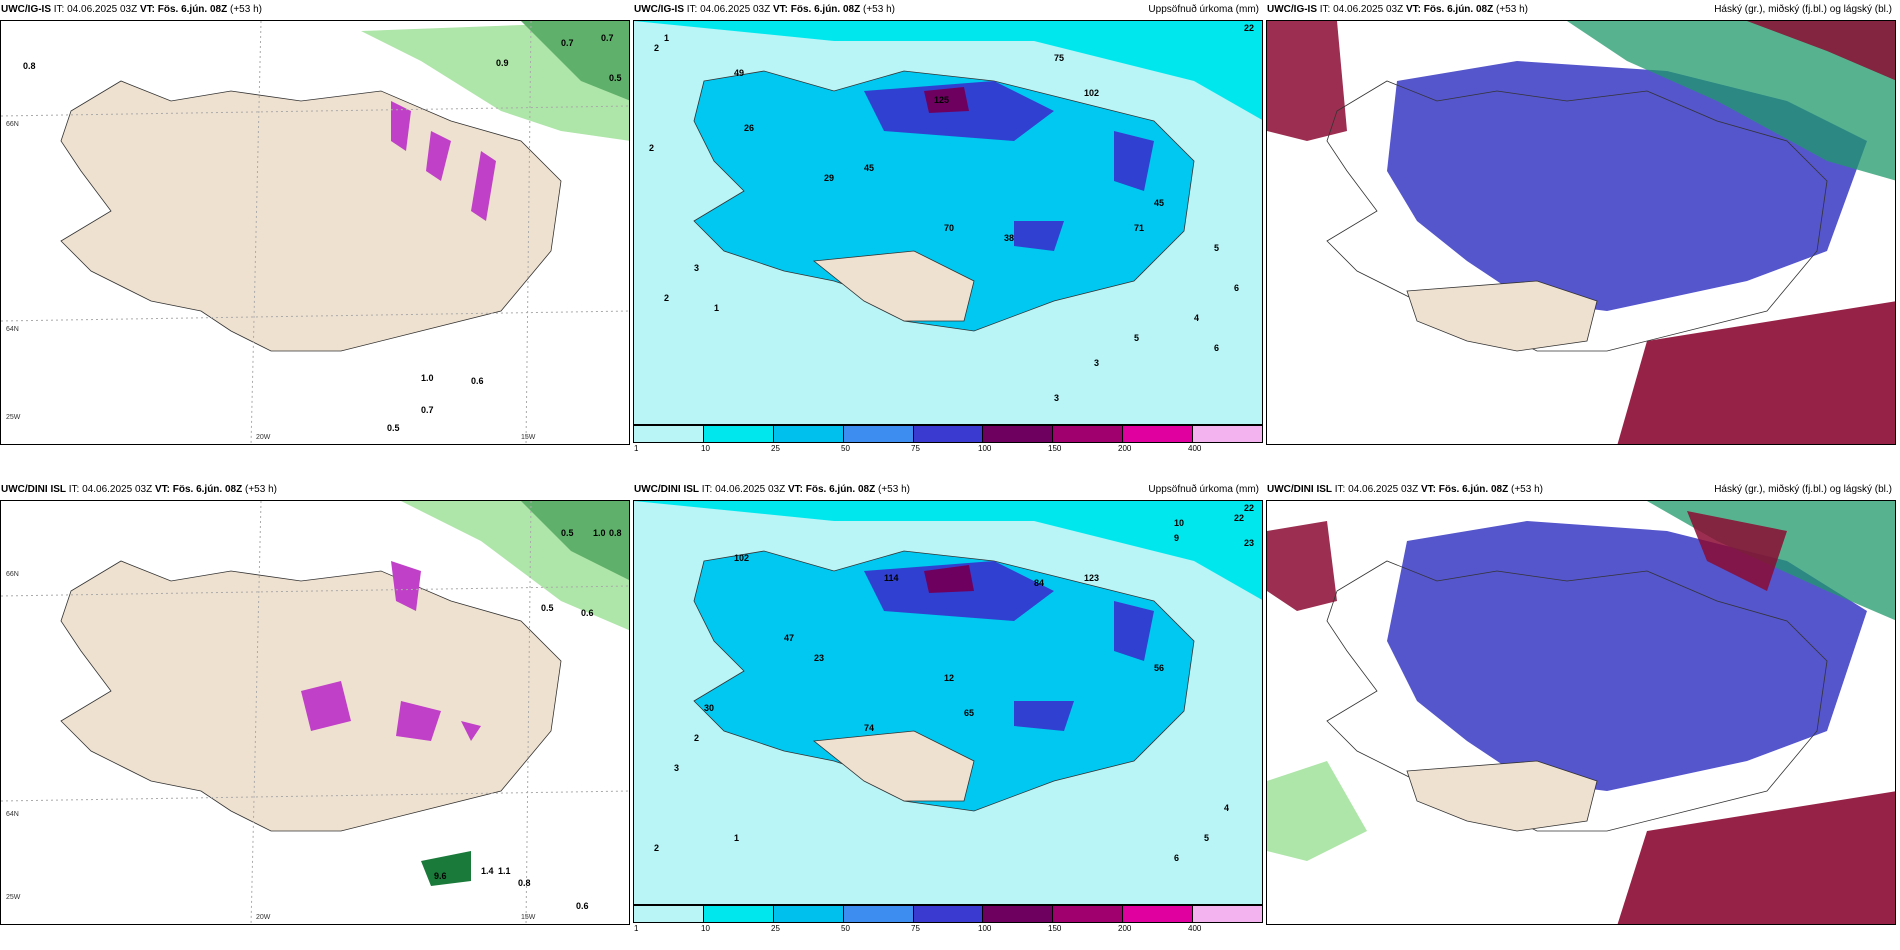 Image resolution: width=1900 pixels, height=950 pixels. I want to click on value-label: 102, so click(1091, 93).